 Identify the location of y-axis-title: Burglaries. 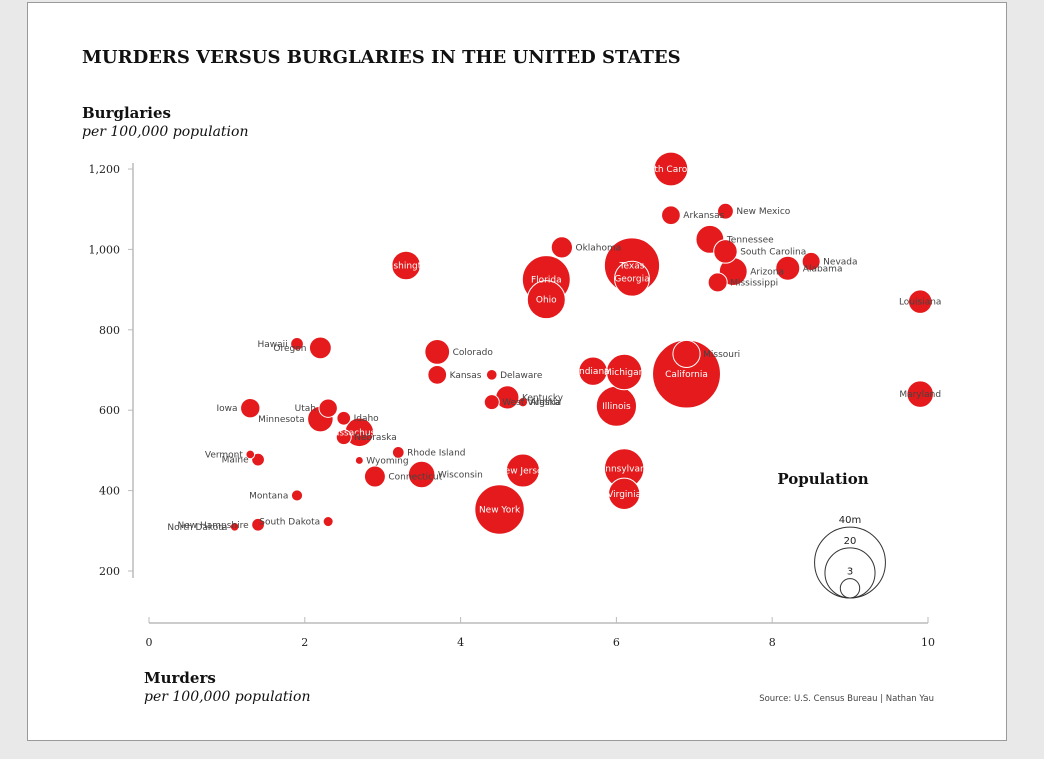
(126, 113).